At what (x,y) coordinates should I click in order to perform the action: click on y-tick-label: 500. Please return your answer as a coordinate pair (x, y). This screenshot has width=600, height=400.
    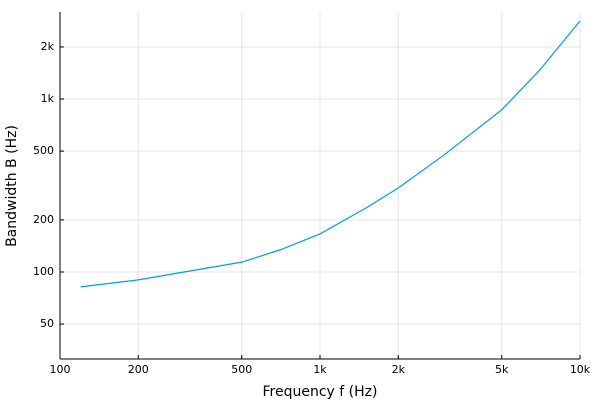
    Looking at the image, I should click on (43, 150).